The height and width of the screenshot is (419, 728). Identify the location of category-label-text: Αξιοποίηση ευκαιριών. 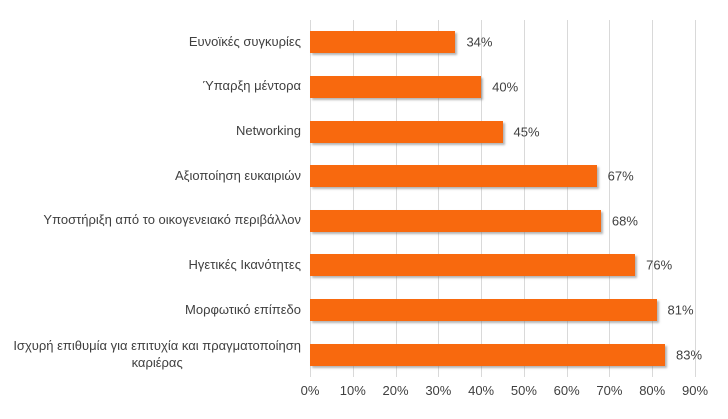
(237, 175).